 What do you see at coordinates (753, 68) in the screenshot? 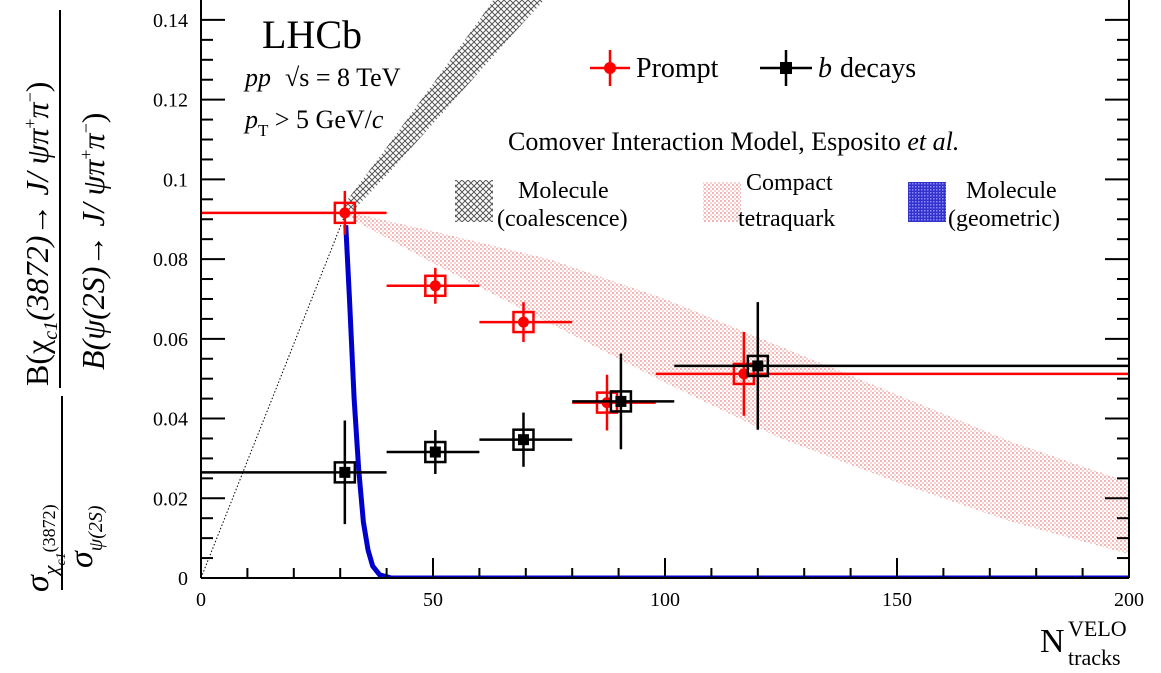
I see `legend: Prompt b decays` at bounding box center [753, 68].